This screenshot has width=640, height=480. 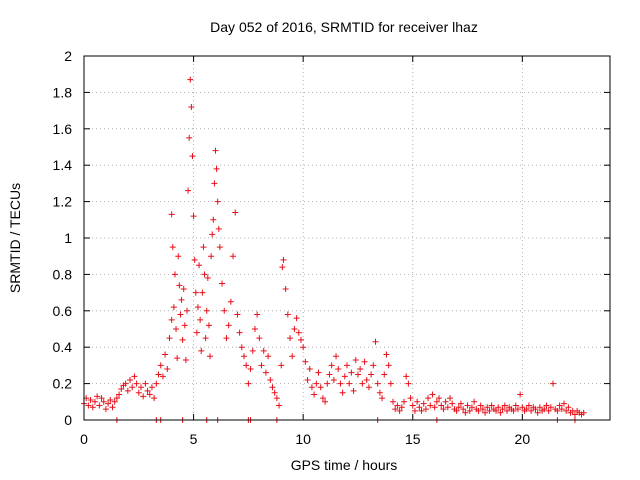 I want to click on x-tick-label: 10, so click(x=303, y=439).